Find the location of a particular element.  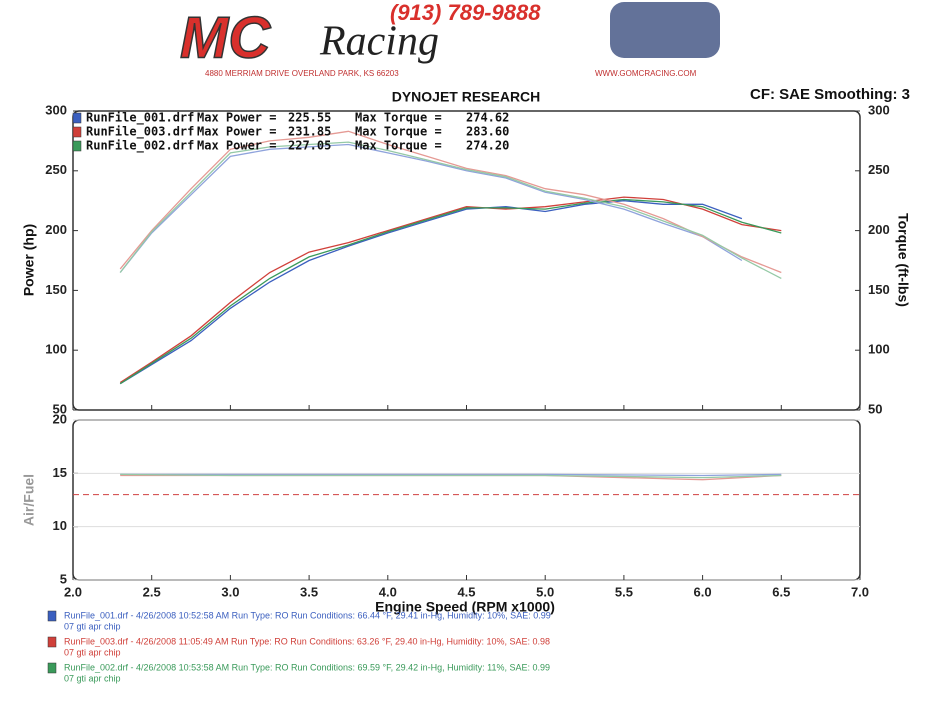

x-tick-label: 6.5 is located at coordinates (781, 591).